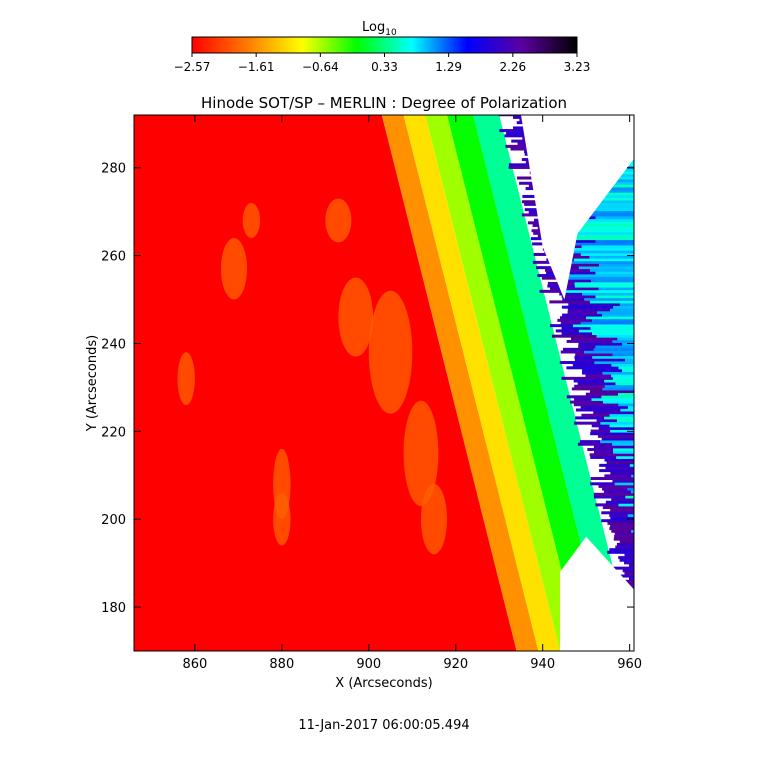 This screenshot has height=768, width=768. What do you see at coordinates (256, 67) in the screenshot?
I see `colorbar-tick-label: −1.61` at bounding box center [256, 67].